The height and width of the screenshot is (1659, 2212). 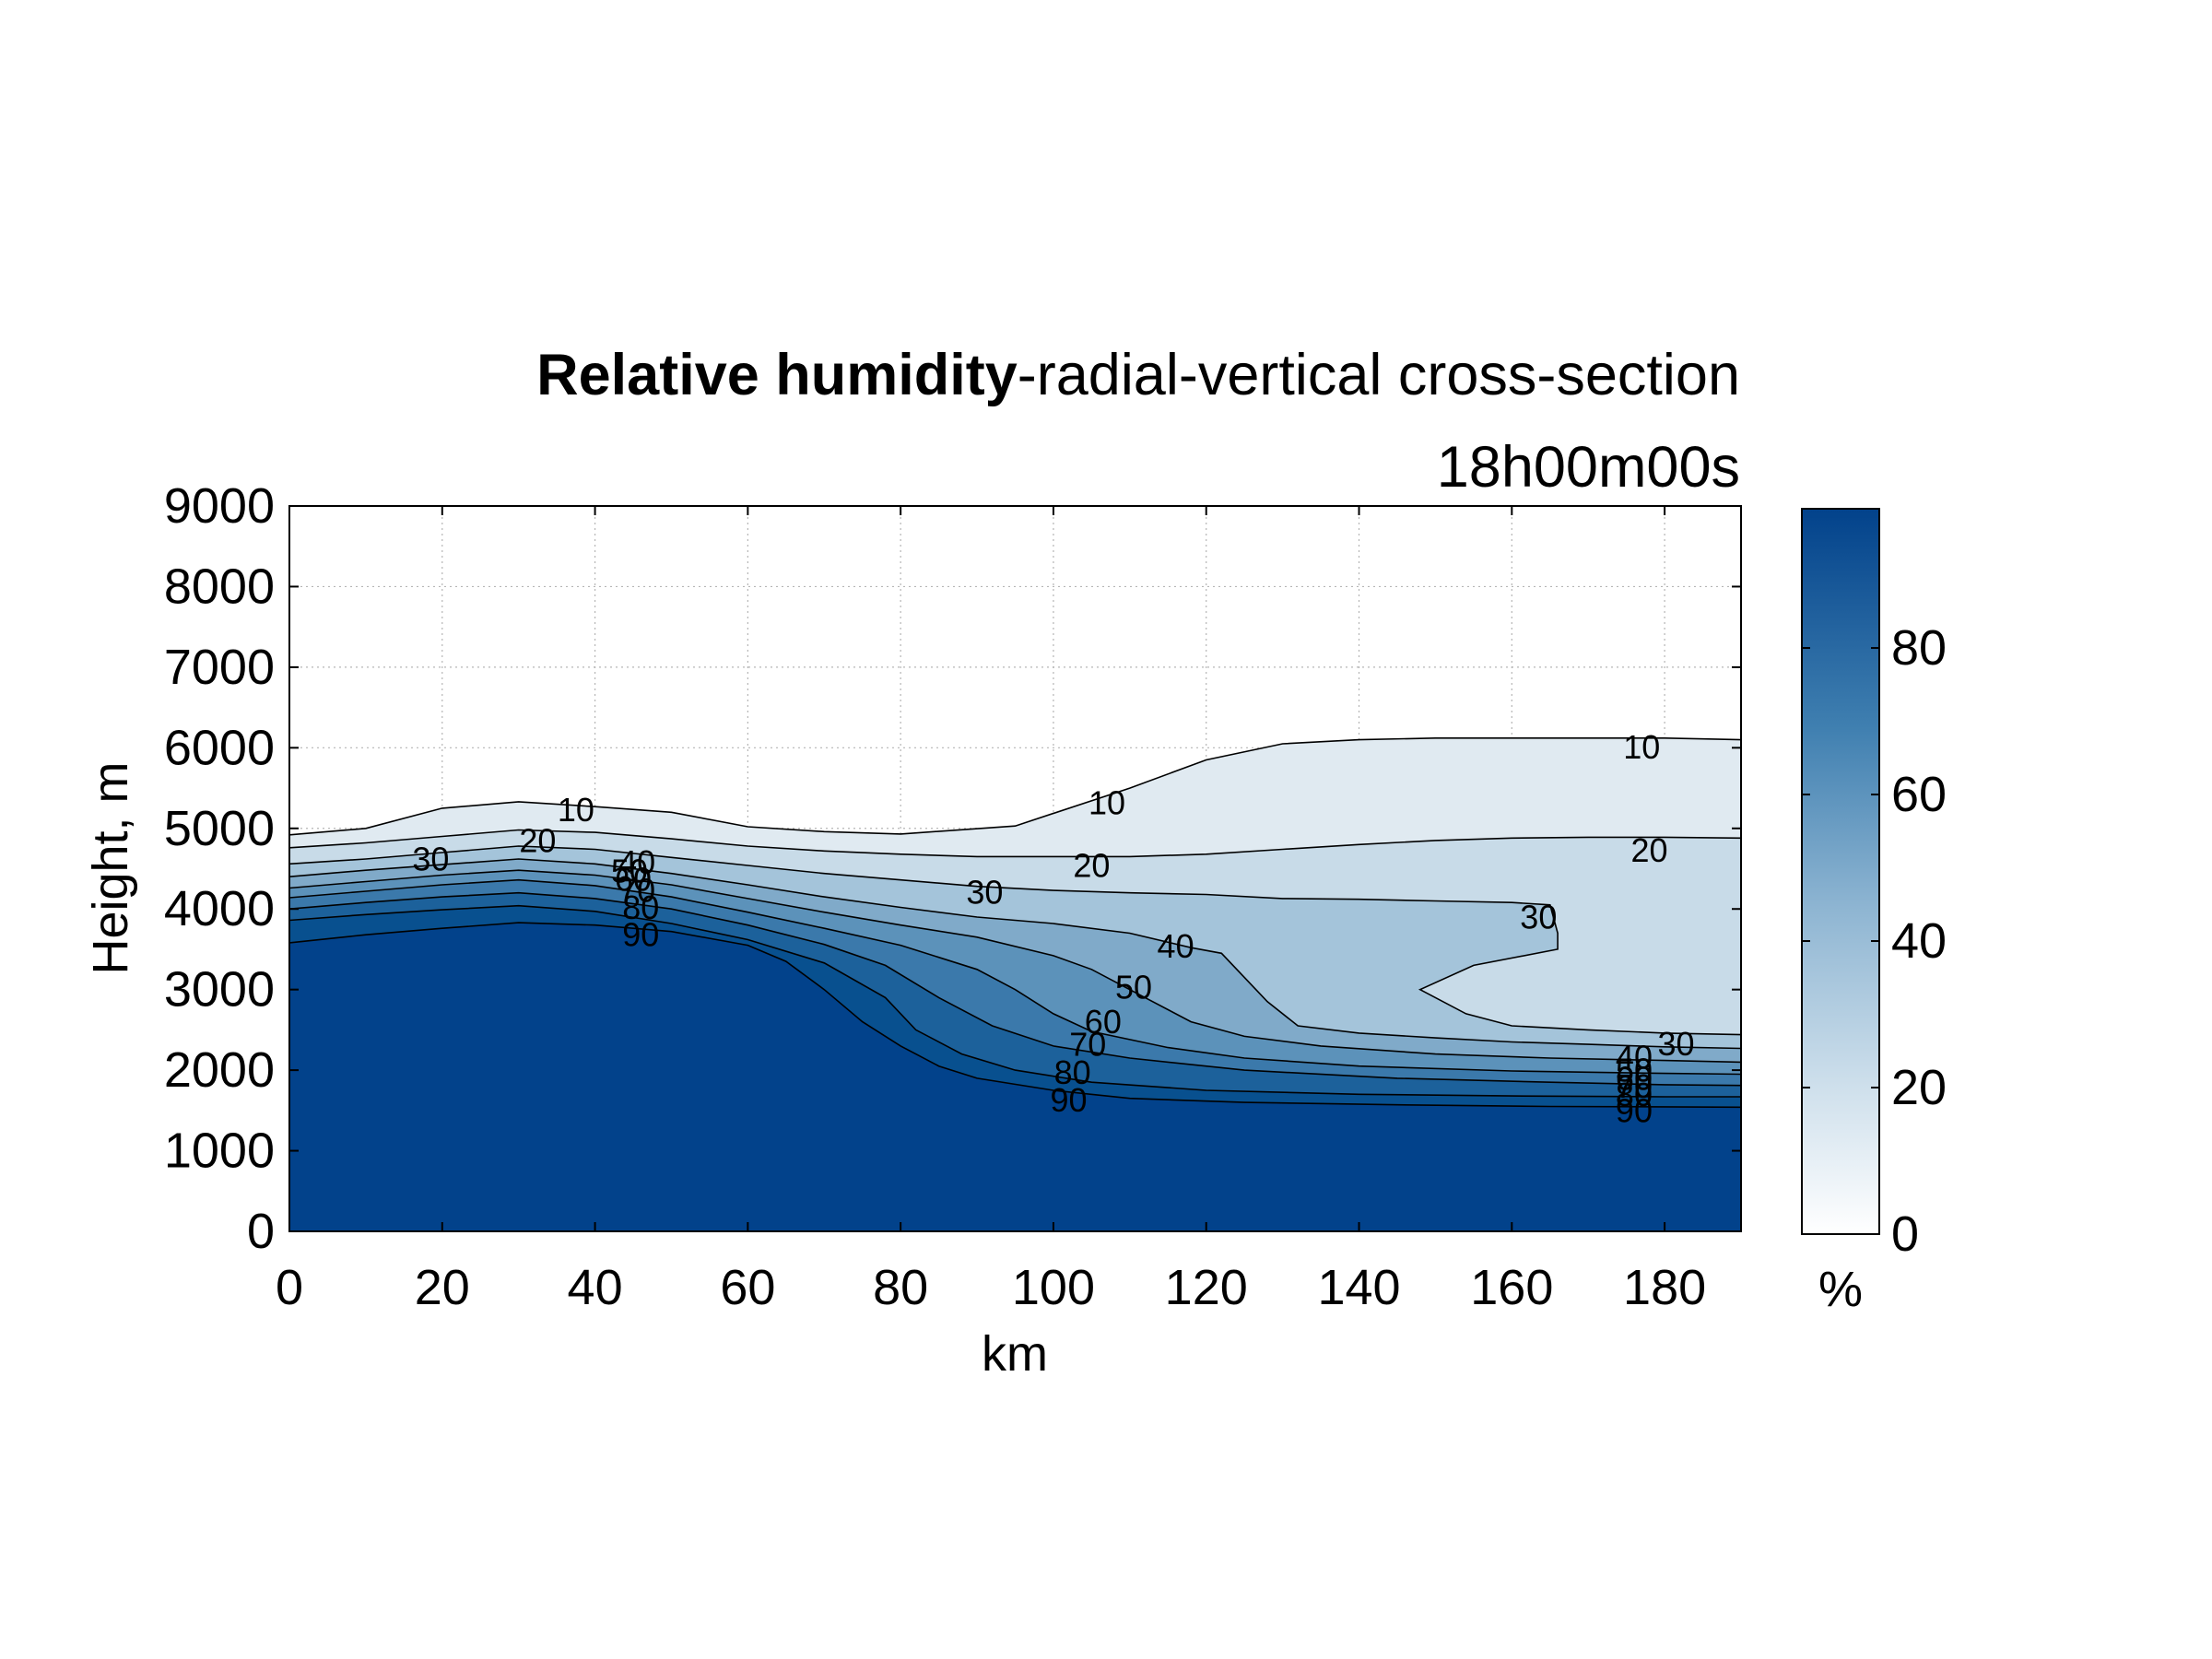 I want to click on colorbar-tick-label: 0, so click(x=1905, y=1234).